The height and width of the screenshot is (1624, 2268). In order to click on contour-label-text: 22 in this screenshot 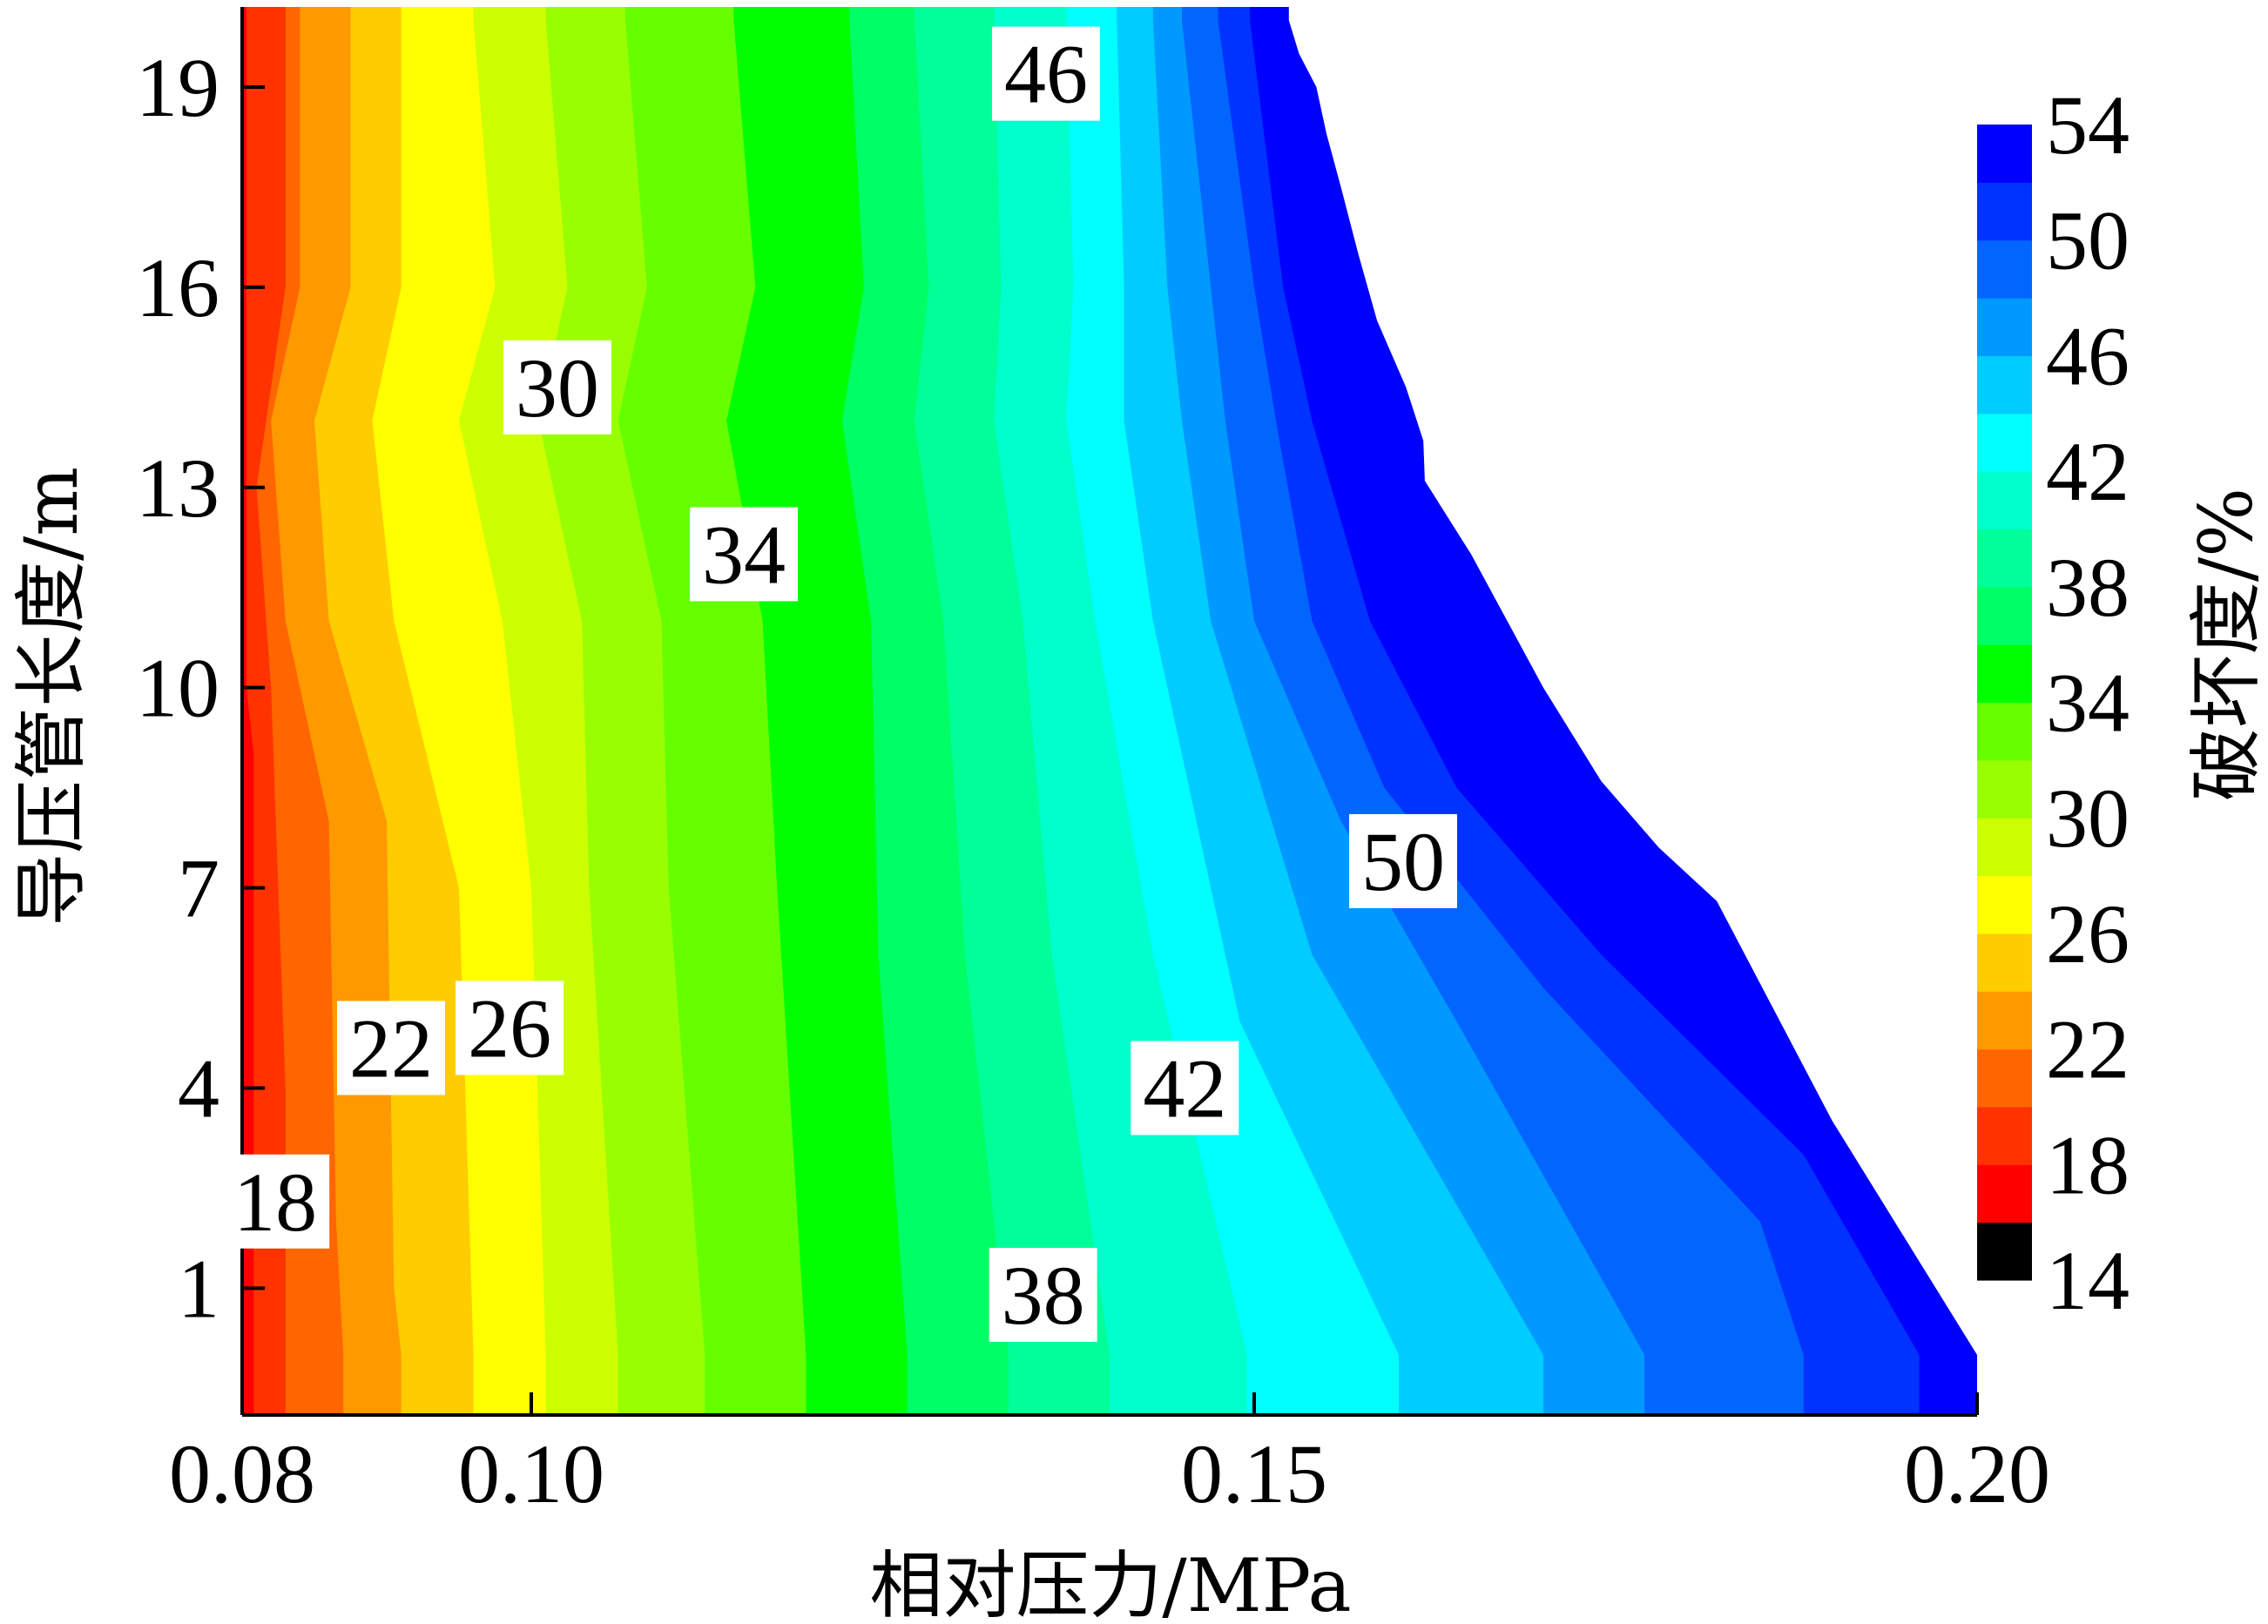, I will do `click(391, 1049)`.